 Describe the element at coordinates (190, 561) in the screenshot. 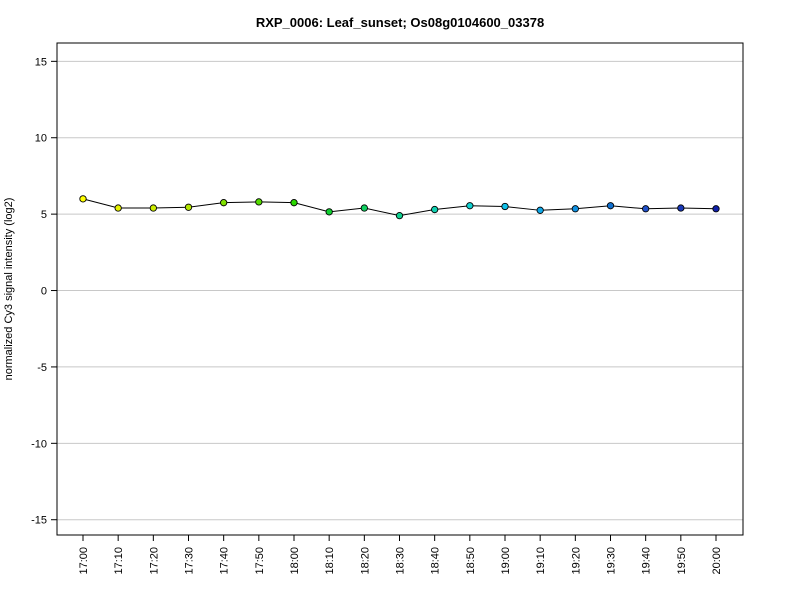

I see `x-tick-label: 17:30` at that location.